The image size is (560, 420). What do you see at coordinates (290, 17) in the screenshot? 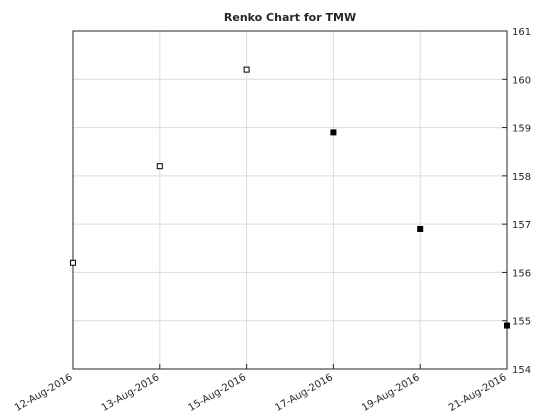
I see `chart-title: Renko Chart for TMW` at bounding box center [290, 17].